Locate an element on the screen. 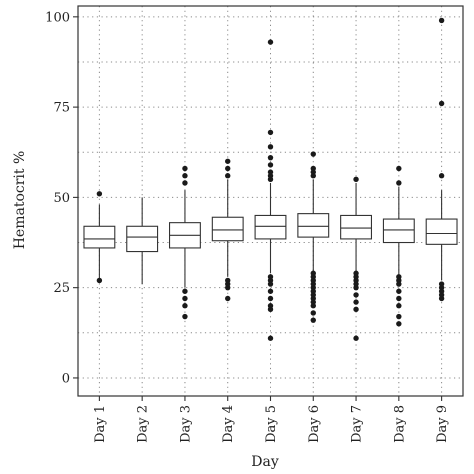 The height and width of the screenshot is (474, 474). x-tick-label: Day 3 is located at coordinates (185, 424).